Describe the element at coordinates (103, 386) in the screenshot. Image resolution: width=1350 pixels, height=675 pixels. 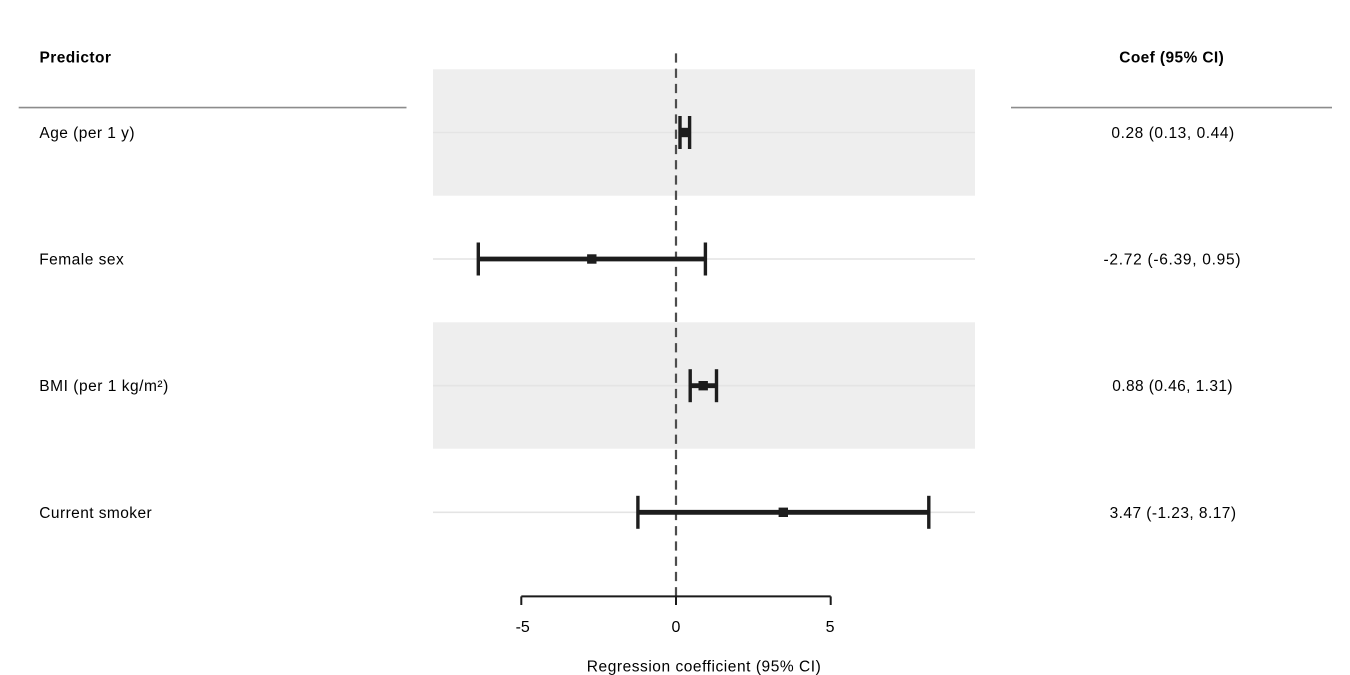
I see `svg-text: BMI (per 1 kg/m²)` at that location.